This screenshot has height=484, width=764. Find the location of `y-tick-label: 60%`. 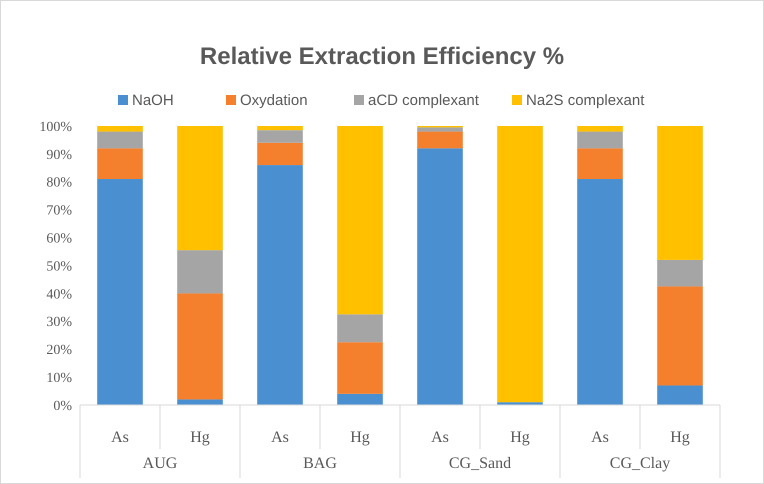

y-tick-label: 60% is located at coordinates (59, 239).